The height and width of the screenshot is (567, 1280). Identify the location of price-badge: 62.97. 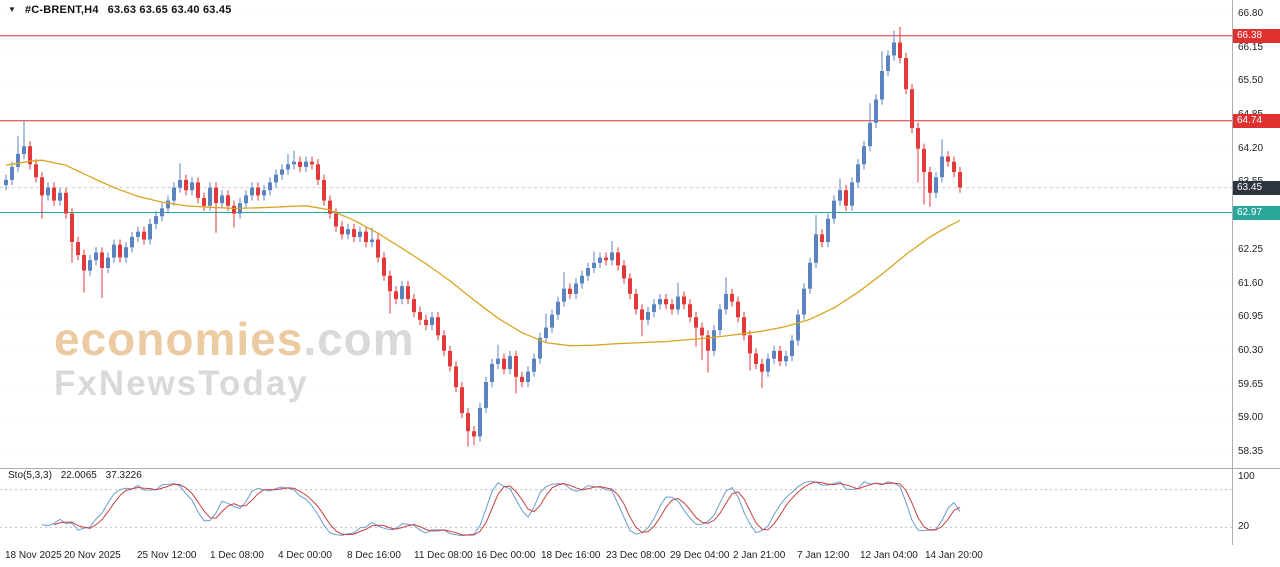
(1256, 213).